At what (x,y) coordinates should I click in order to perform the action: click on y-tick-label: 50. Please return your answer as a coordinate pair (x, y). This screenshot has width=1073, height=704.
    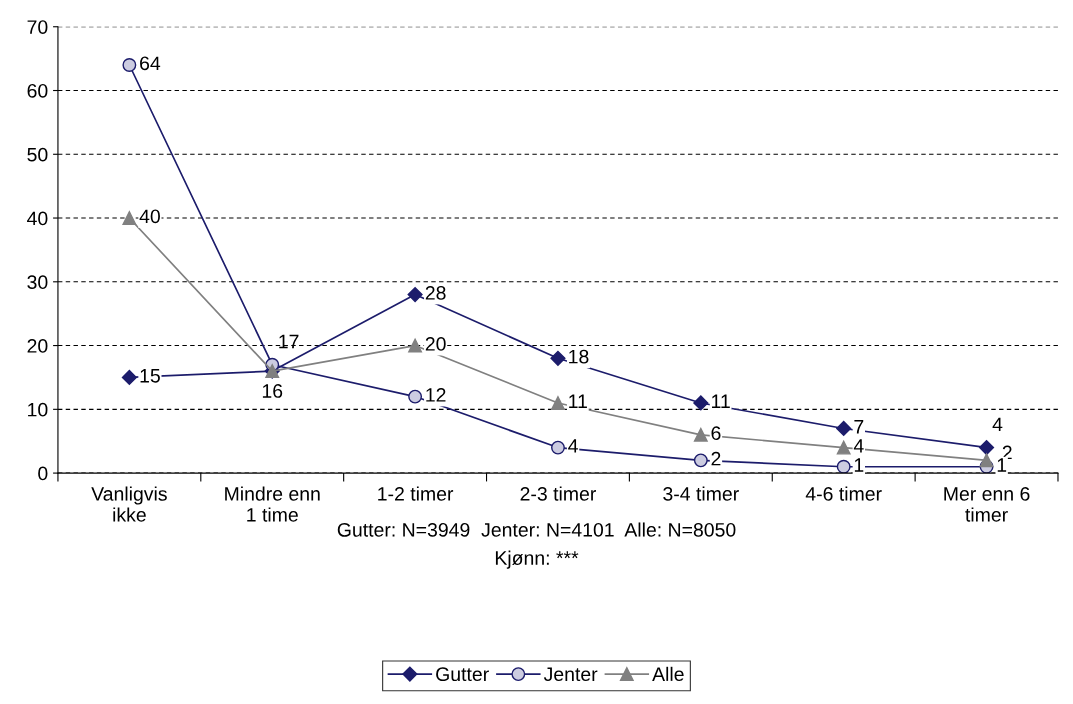
    Looking at the image, I should click on (37, 154).